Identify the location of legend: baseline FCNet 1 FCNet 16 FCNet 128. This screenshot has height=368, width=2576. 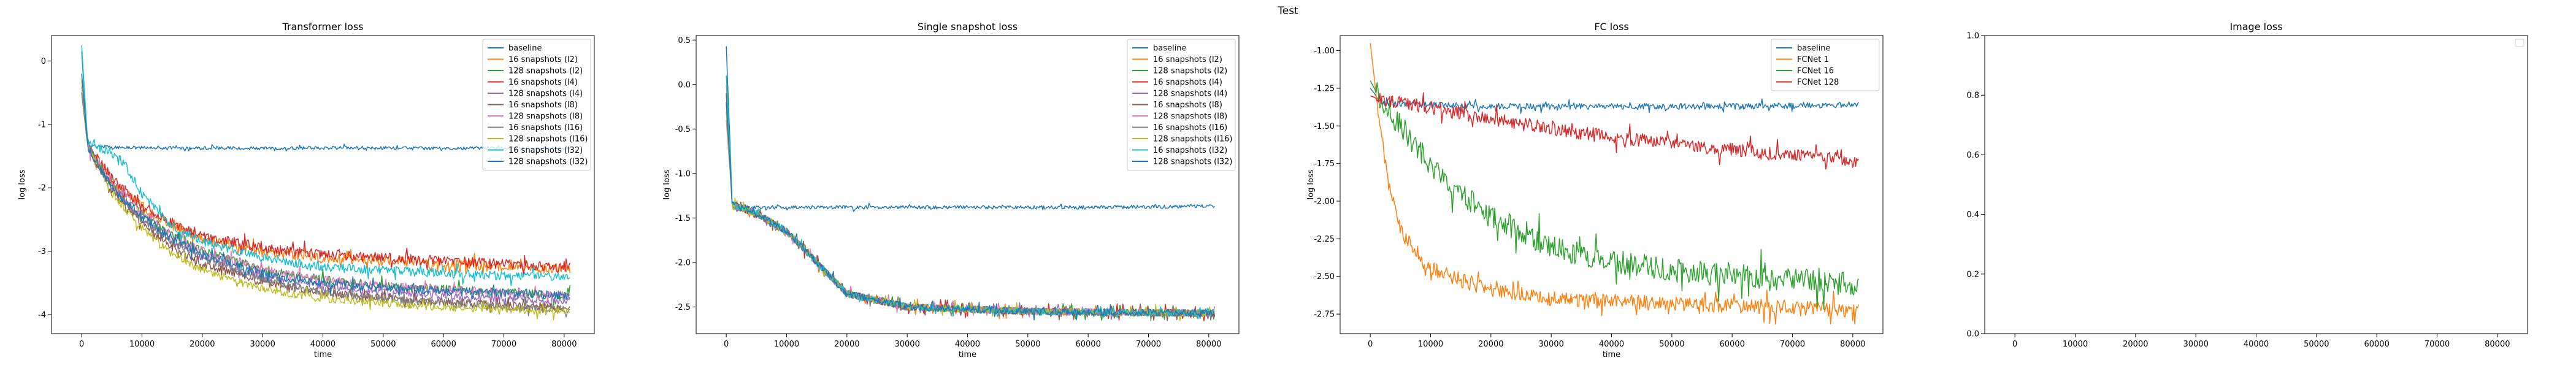
(1825, 65).